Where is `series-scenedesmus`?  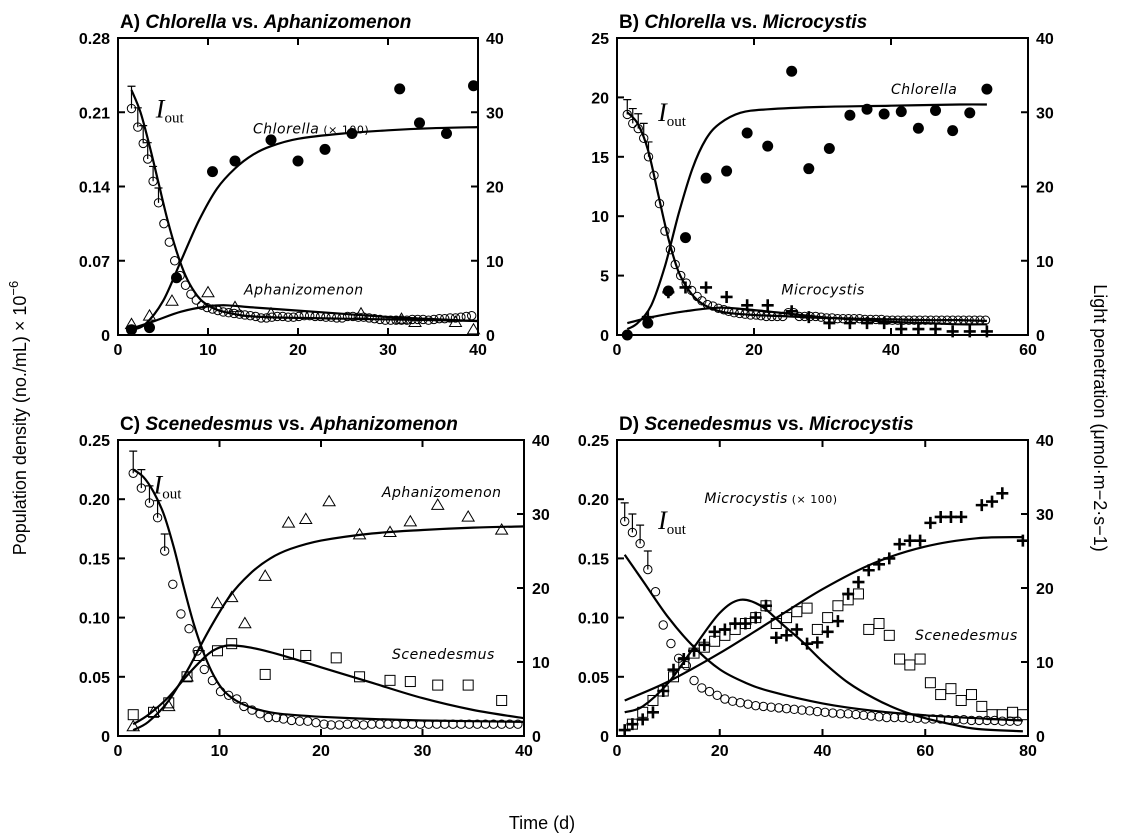 series-scenedesmus is located at coordinates (326, 682).